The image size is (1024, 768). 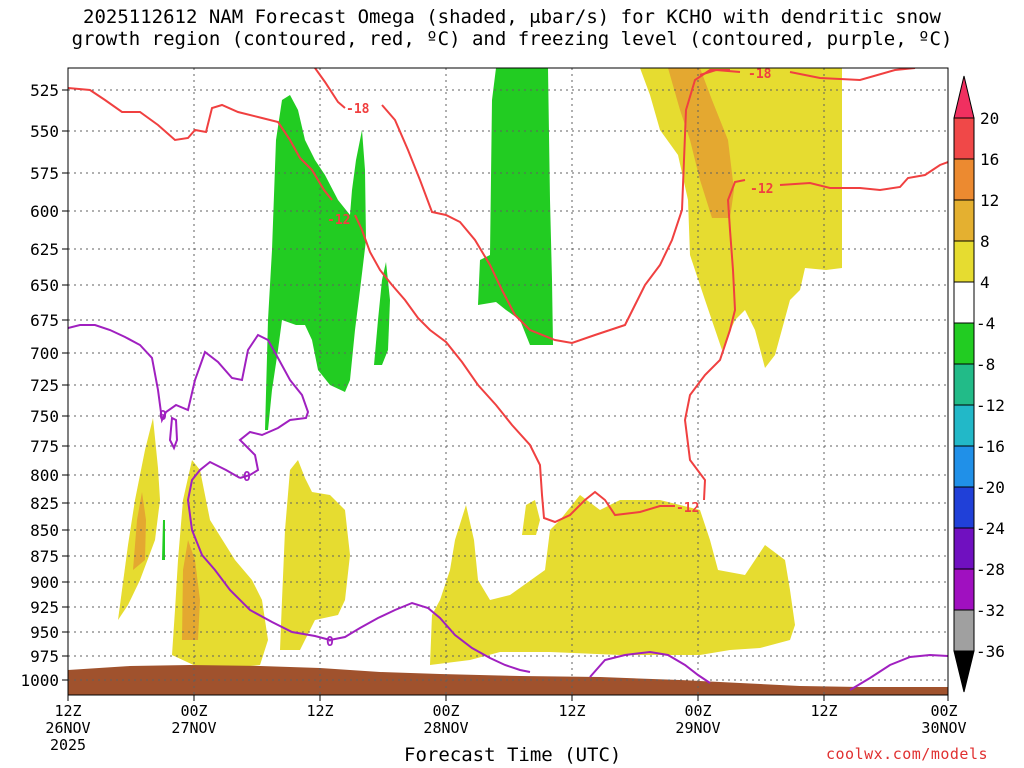 I want to click on colorbar-label: -20, so click(x=990, y=487).